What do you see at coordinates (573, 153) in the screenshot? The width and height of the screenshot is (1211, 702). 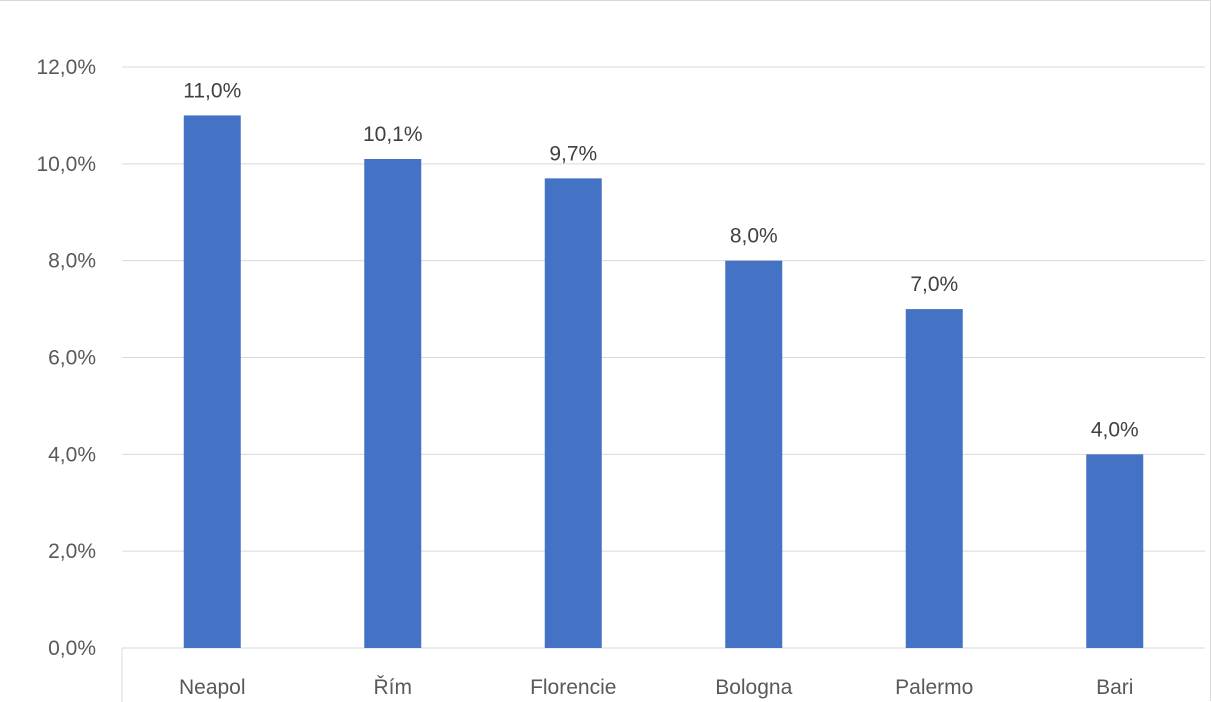 I see `bar-data-label: 9,7%` at bounding box center [573, 153].